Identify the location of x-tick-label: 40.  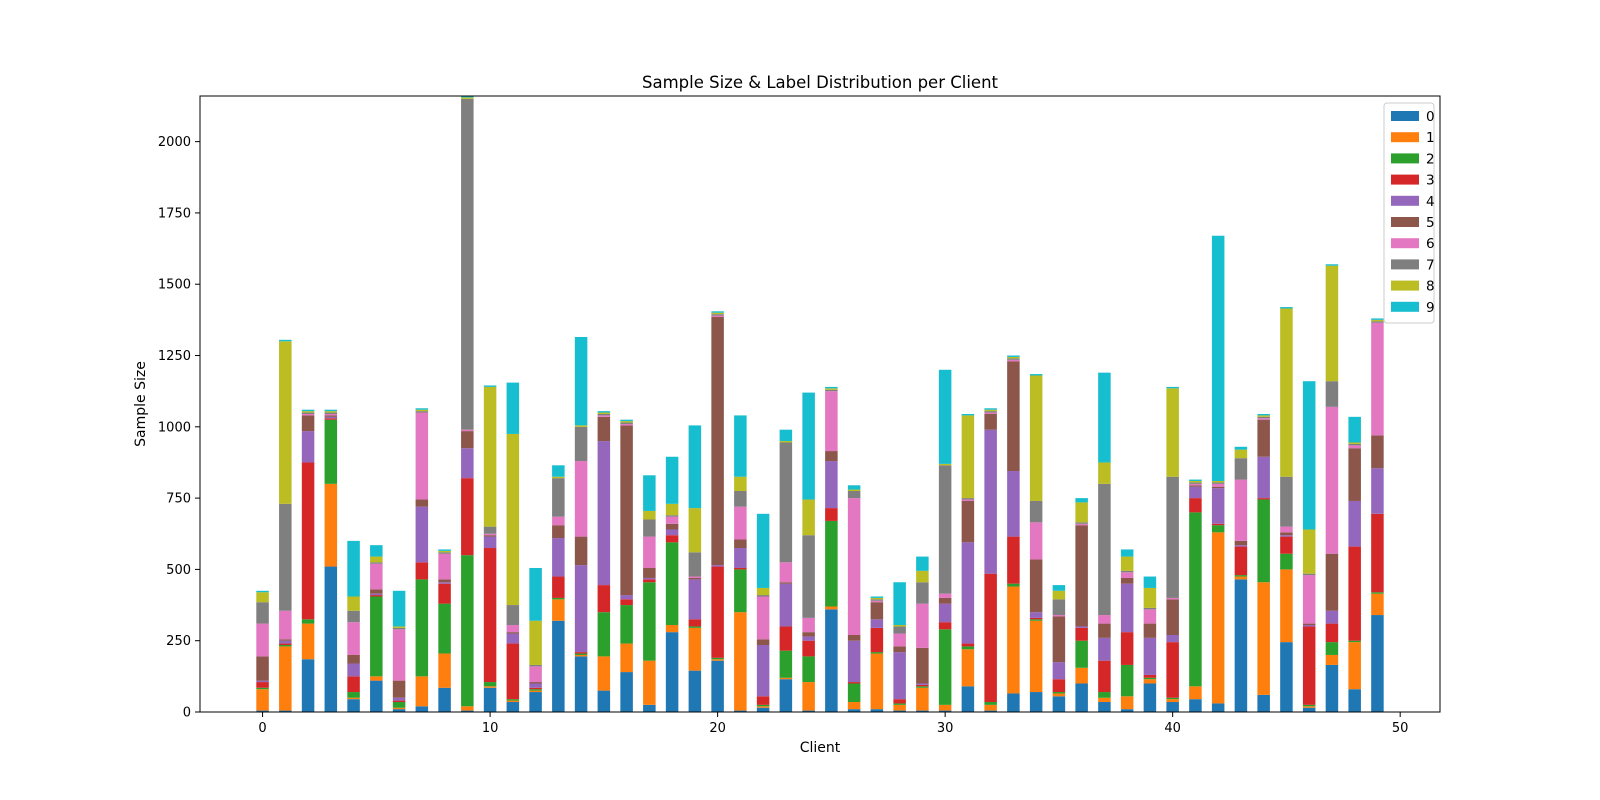
(1172, 728).